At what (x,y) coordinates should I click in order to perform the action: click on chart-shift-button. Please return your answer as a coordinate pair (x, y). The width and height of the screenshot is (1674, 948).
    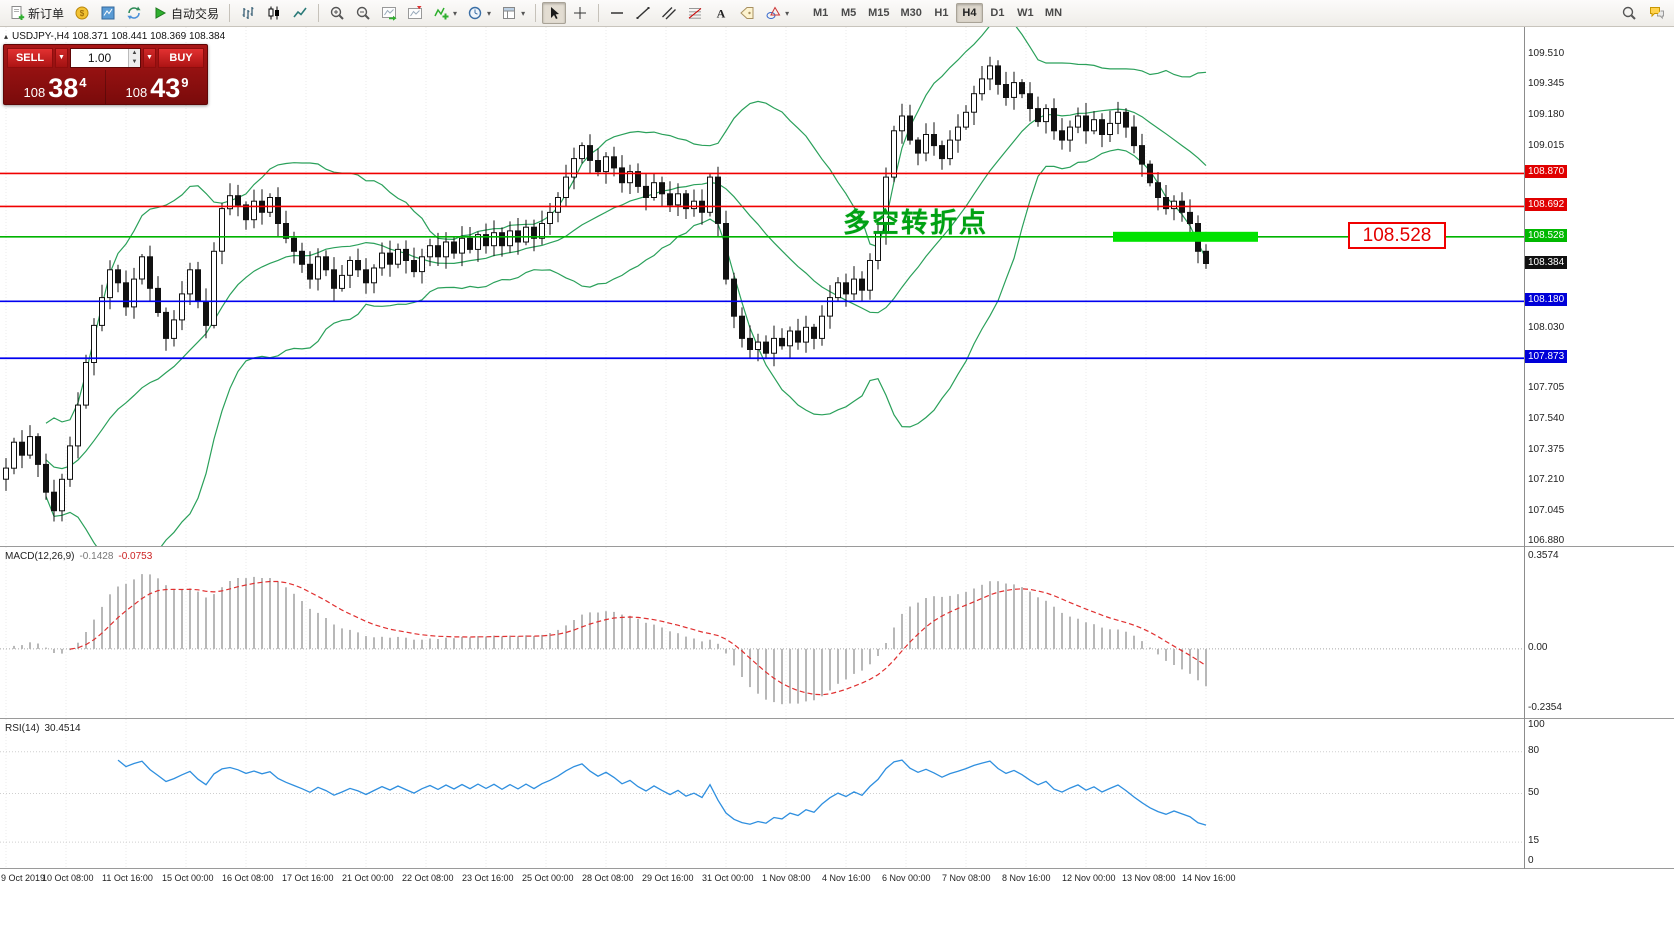
    Looking at the image, I should click on (415, 13).